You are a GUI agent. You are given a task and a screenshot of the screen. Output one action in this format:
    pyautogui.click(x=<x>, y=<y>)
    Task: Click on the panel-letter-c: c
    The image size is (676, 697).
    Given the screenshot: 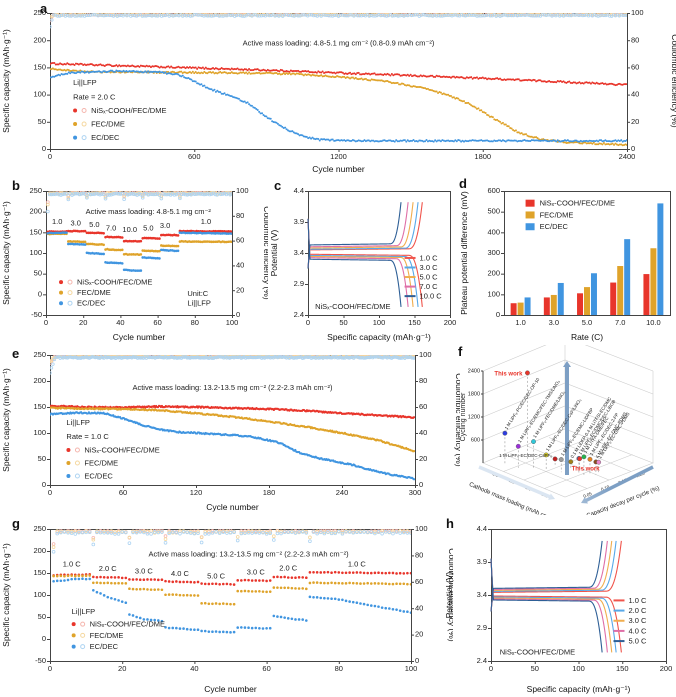 What is the action you would take?
    pyautogui.click(x=278, y=185)
    